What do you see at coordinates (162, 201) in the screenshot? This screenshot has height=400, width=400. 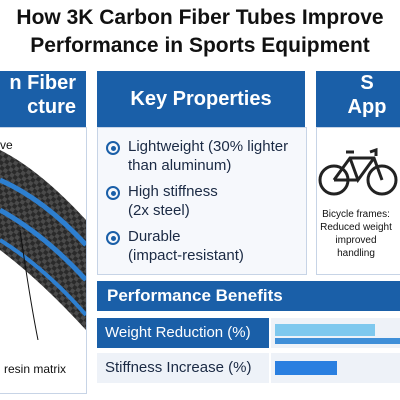 I see `property-item: High stiffness (2x steel)` at bounding box center [162, 201].